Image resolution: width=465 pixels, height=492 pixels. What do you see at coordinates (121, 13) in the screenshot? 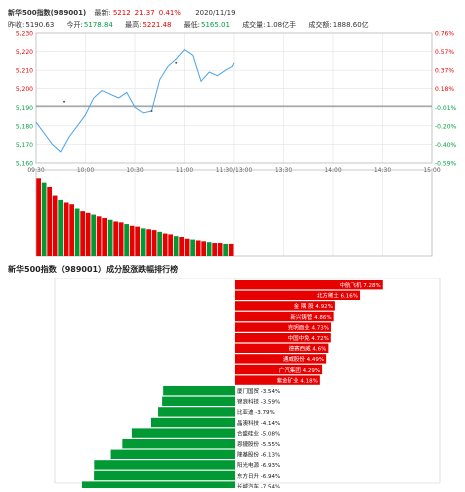
I see `latest-value: 5212` at bounding box center [121, 13].